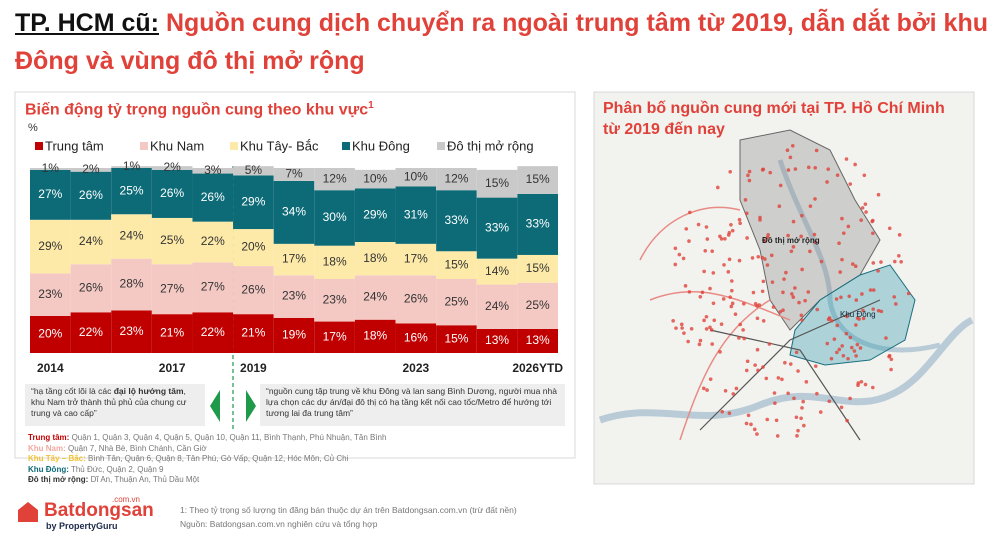 This screenshot has height=538, width=1000. I want to click on value-label: 1%, so click(51, 168).